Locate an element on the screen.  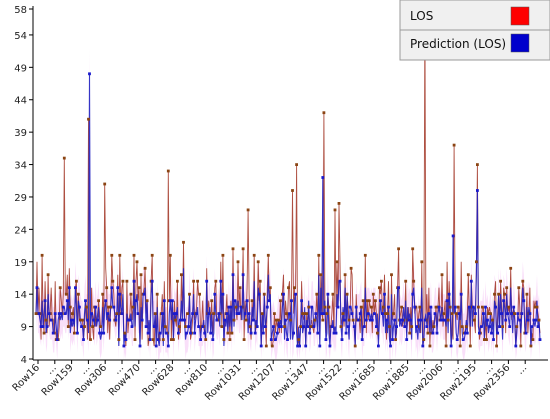
y-tick-label: 29 is located at coordinates (20, 198).